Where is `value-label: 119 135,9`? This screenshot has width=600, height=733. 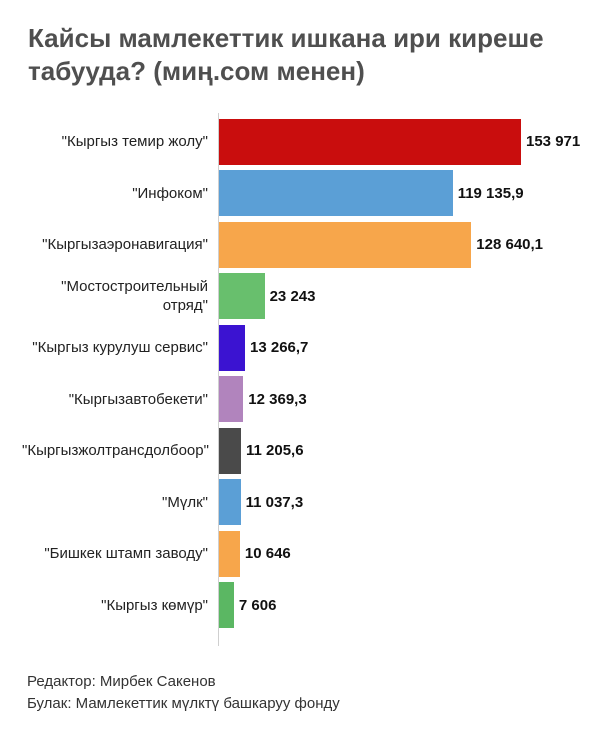 value-label: 119 135,9 is located at coordinates (490, 193).